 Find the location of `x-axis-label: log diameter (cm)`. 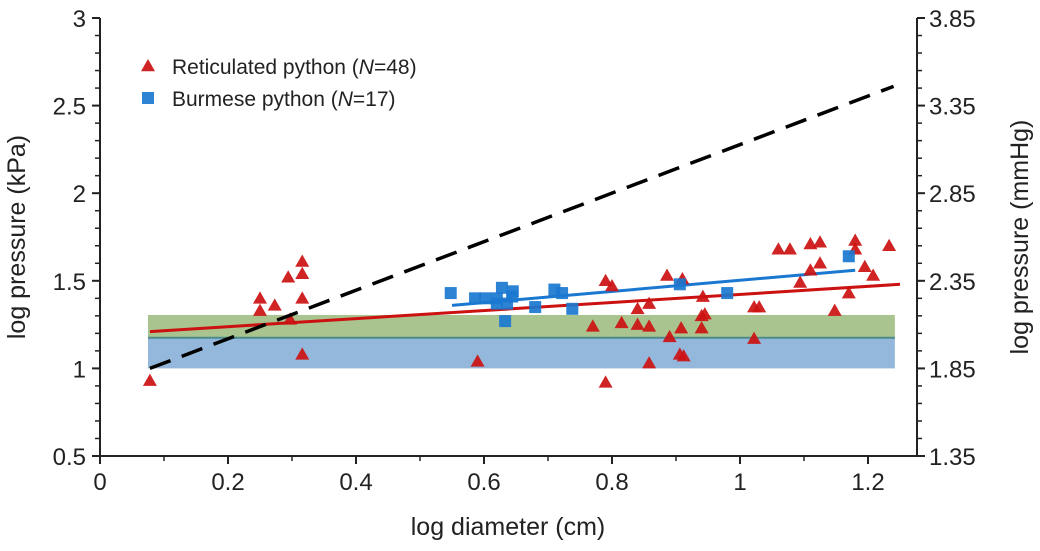

x-axis-label: log diameter (cm) is located at coordinates (508, 527).